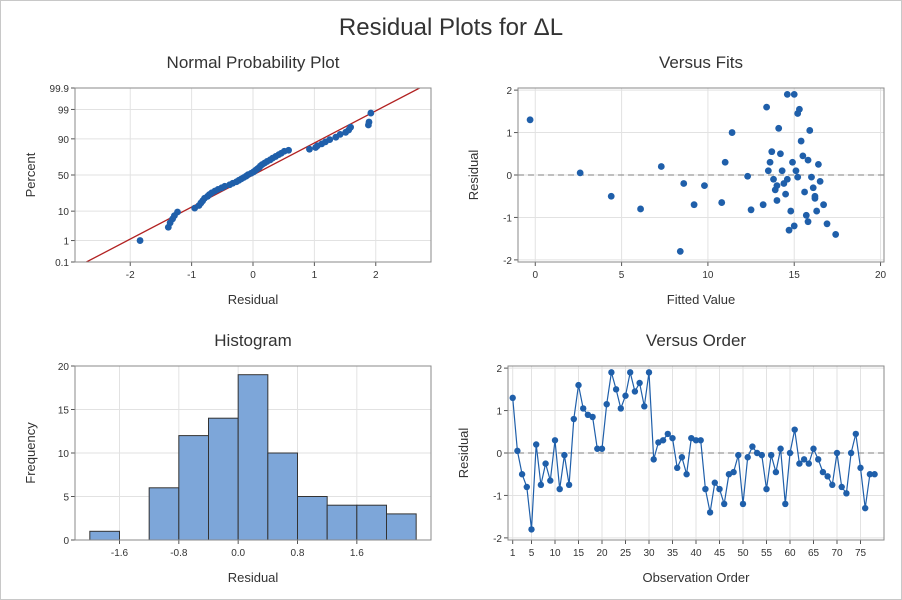 This screenshot has height=600, width=902. Describe the element at coordinates (622, 275) in the screenshot. I see `versus-fits-plot-xtick-label: 5` at that location.